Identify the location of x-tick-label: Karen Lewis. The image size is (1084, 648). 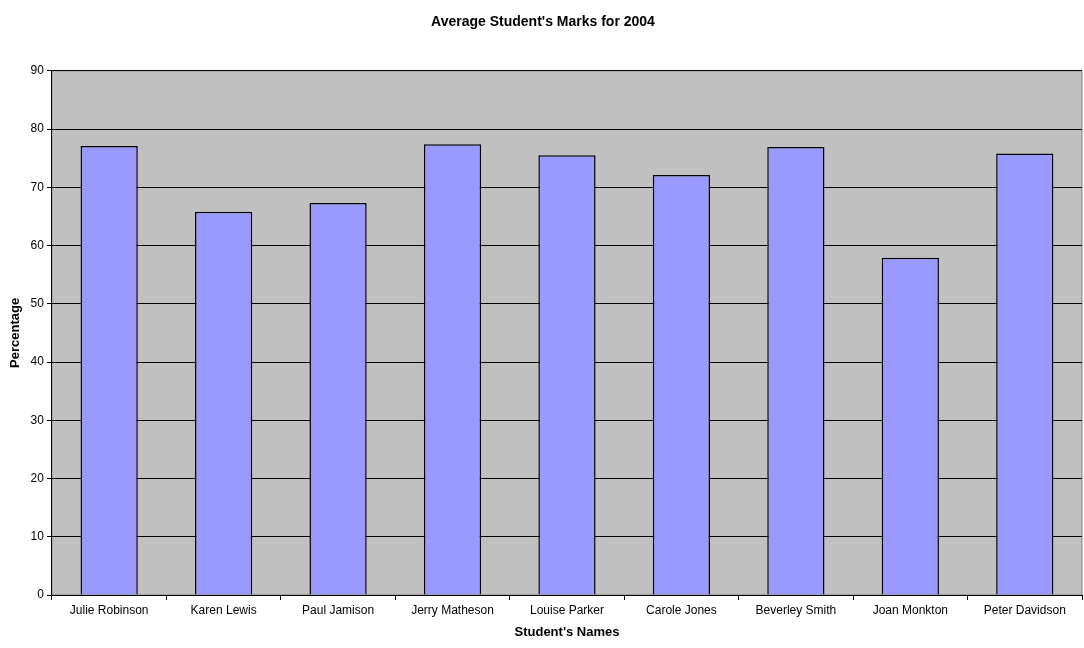
(223, 609).